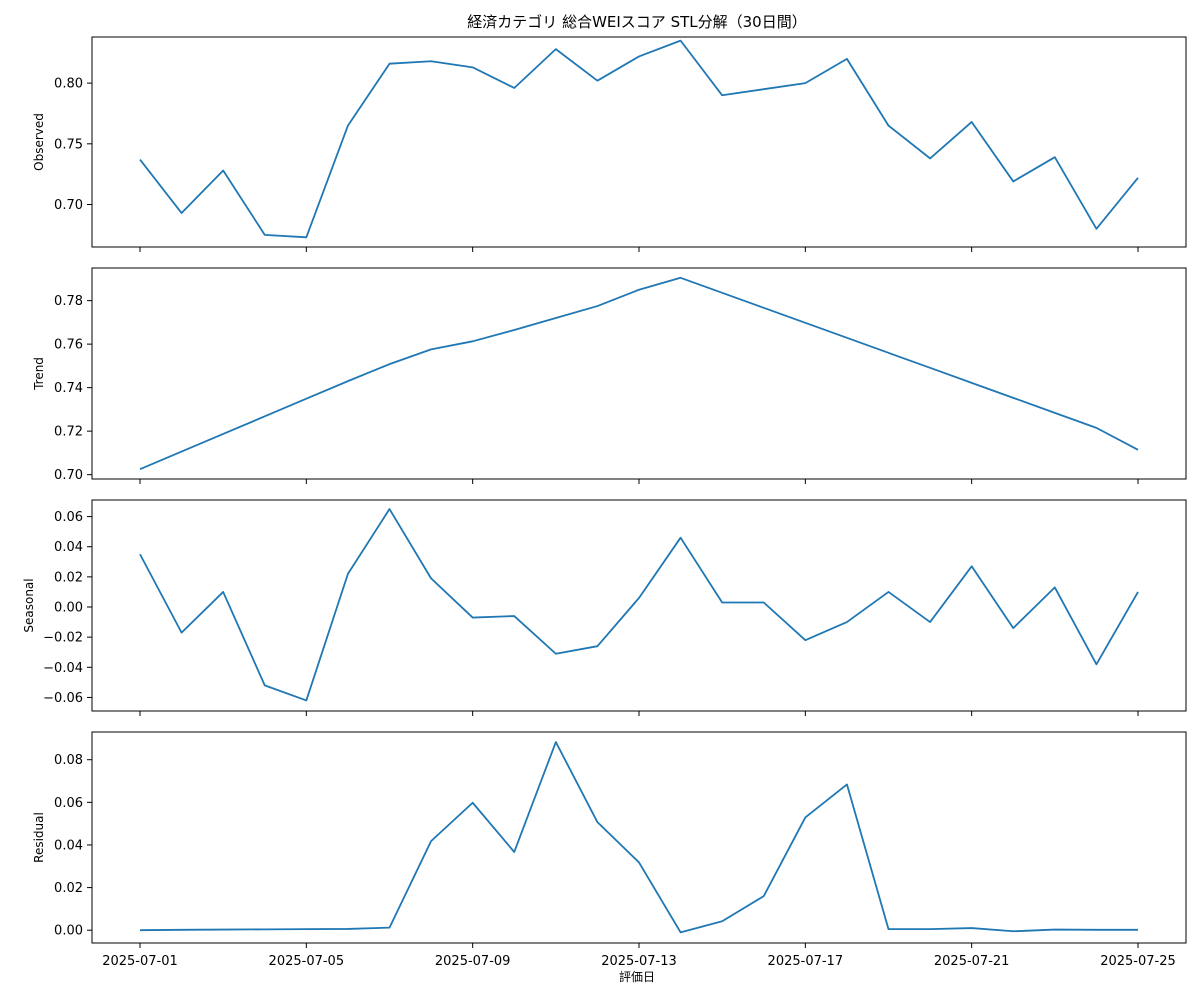  Describe the element at coordinates (68, 608) in the screenshot. I see `y-tick-label-seasonal: 0.00` at that location.